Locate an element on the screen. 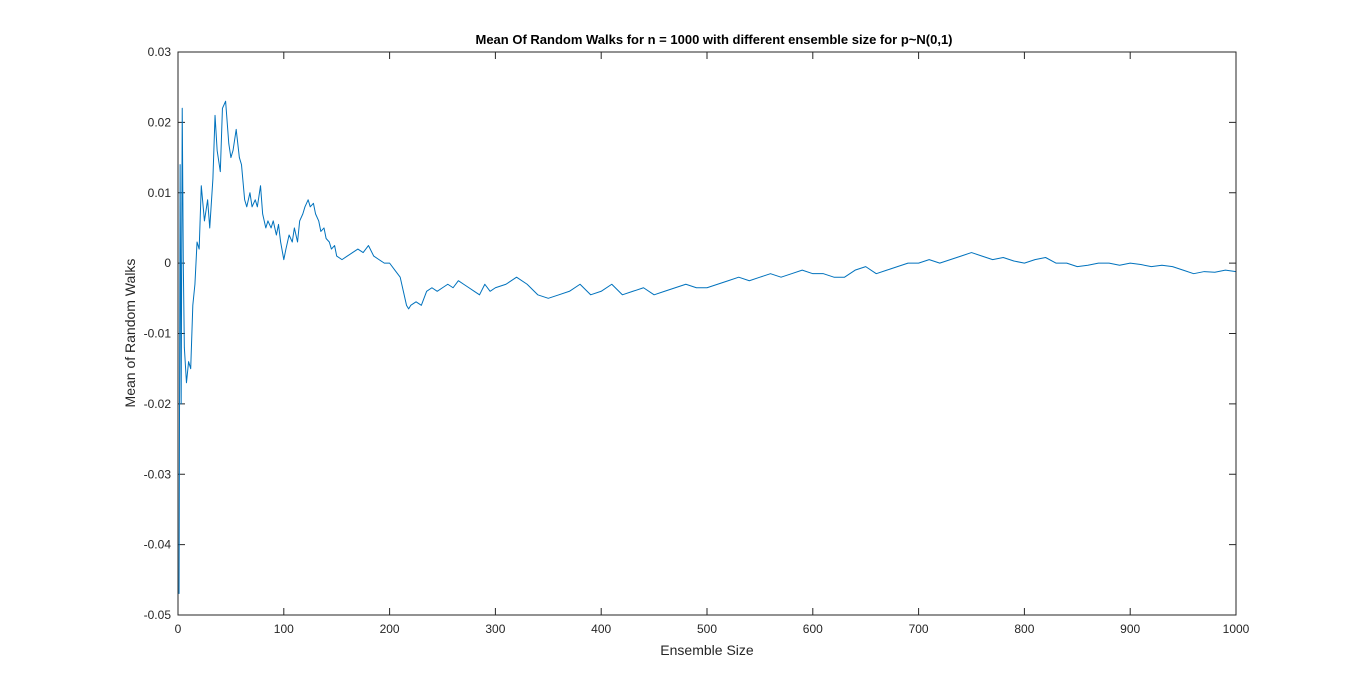 This screenshot has height=696, width=1366. x-tick-label: 500 is located at coordinates (707, 629).